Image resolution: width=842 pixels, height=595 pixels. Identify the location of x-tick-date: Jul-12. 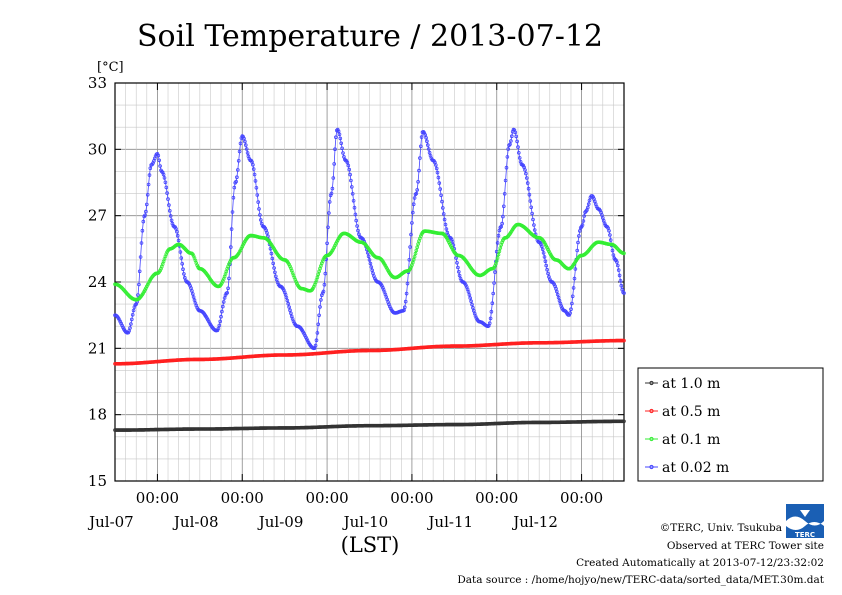
(534, 522).